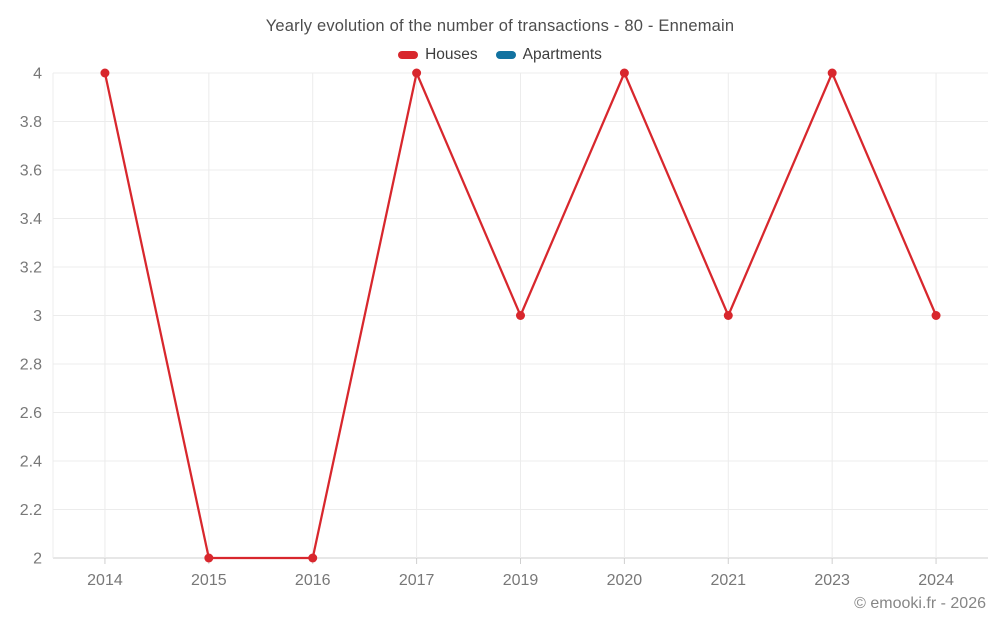 The image size is (1000, 625). What do you see at coordinates (832, 580) in the screenshot?
I see `x-tick-label: 2023` at bounding box center [832, 580].